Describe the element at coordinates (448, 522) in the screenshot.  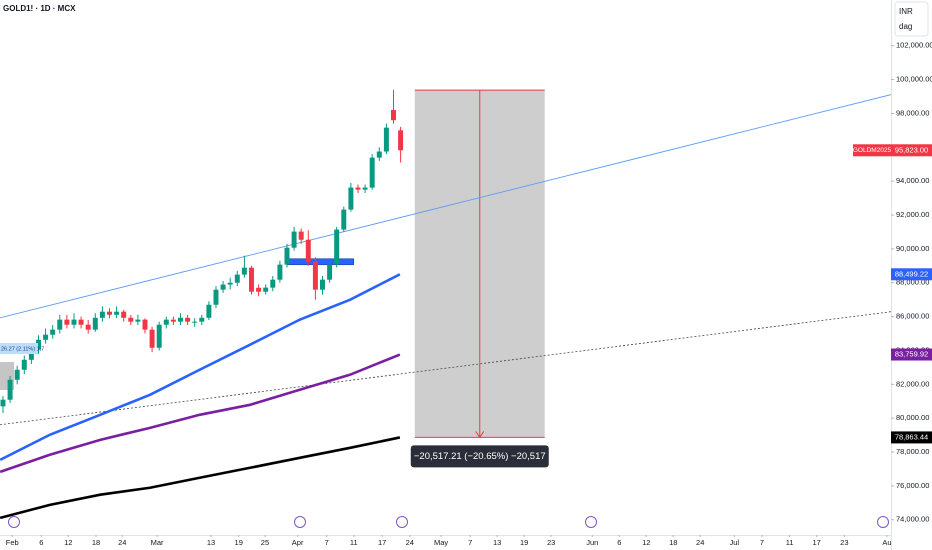
I see `event-icons` at that location.